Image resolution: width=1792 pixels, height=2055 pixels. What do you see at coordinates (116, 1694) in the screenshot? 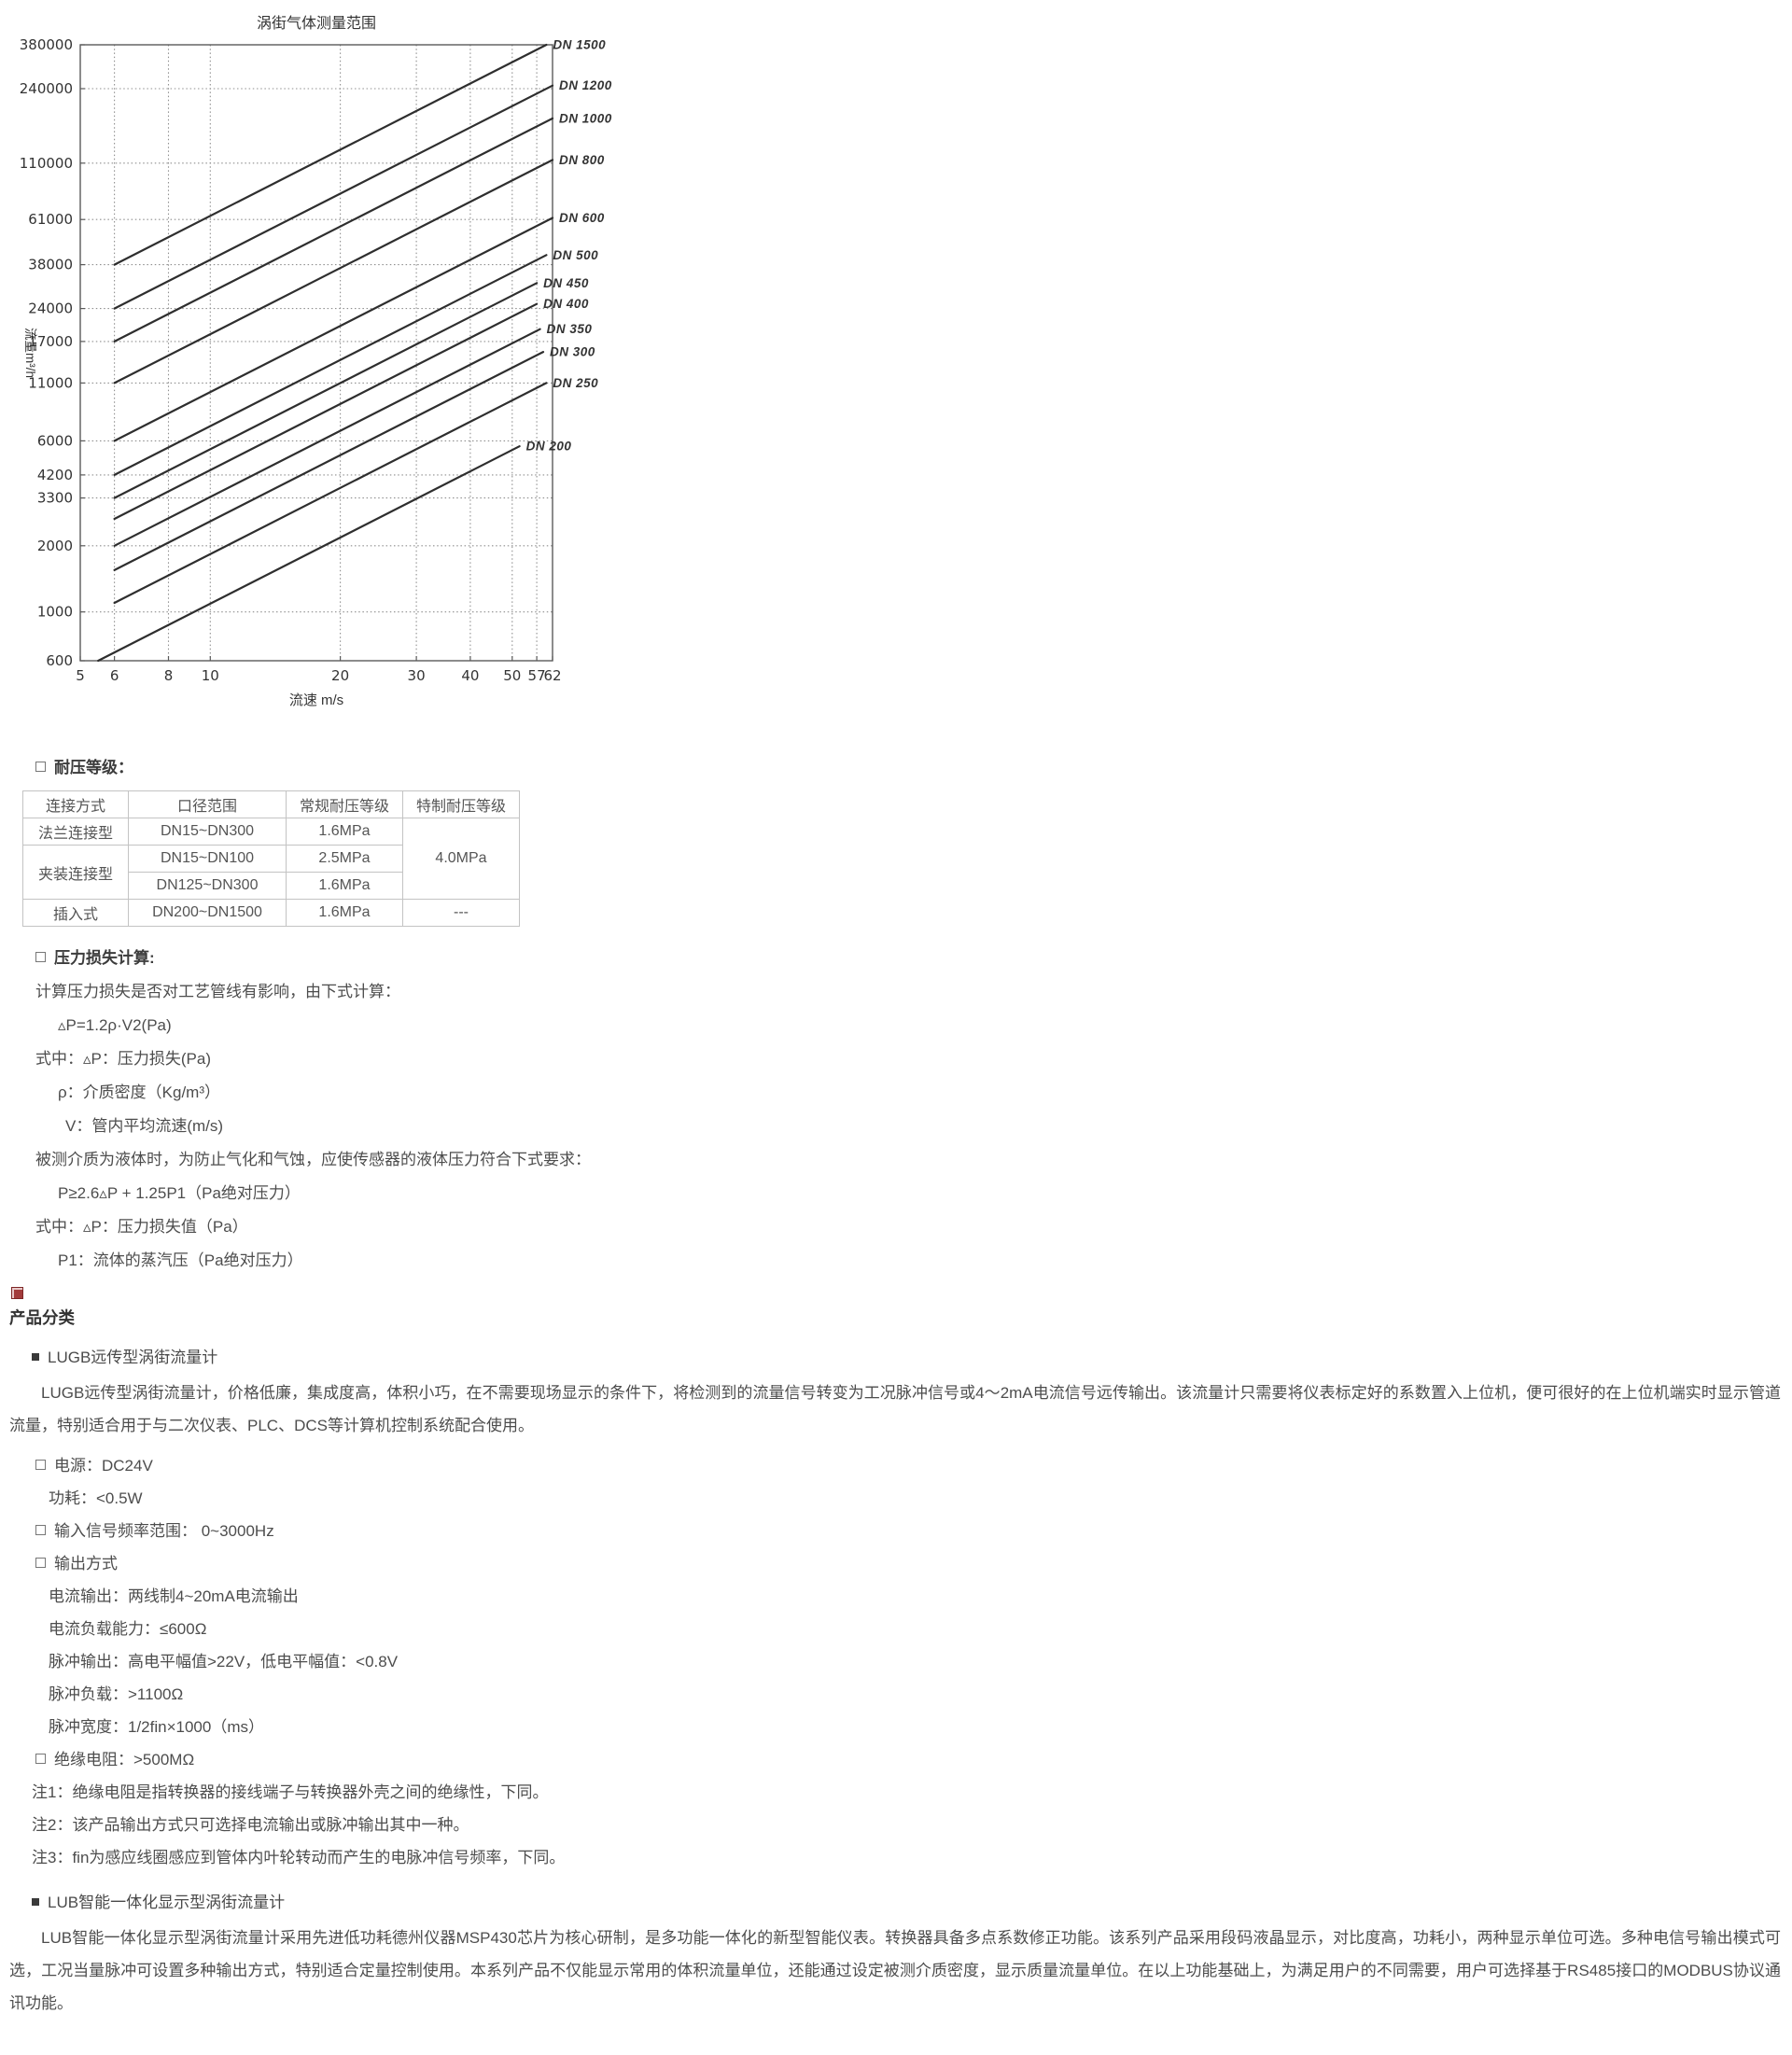
I see `spec-line: 脉冲负载：>1100Ω` at bounding box center [116, 1694].